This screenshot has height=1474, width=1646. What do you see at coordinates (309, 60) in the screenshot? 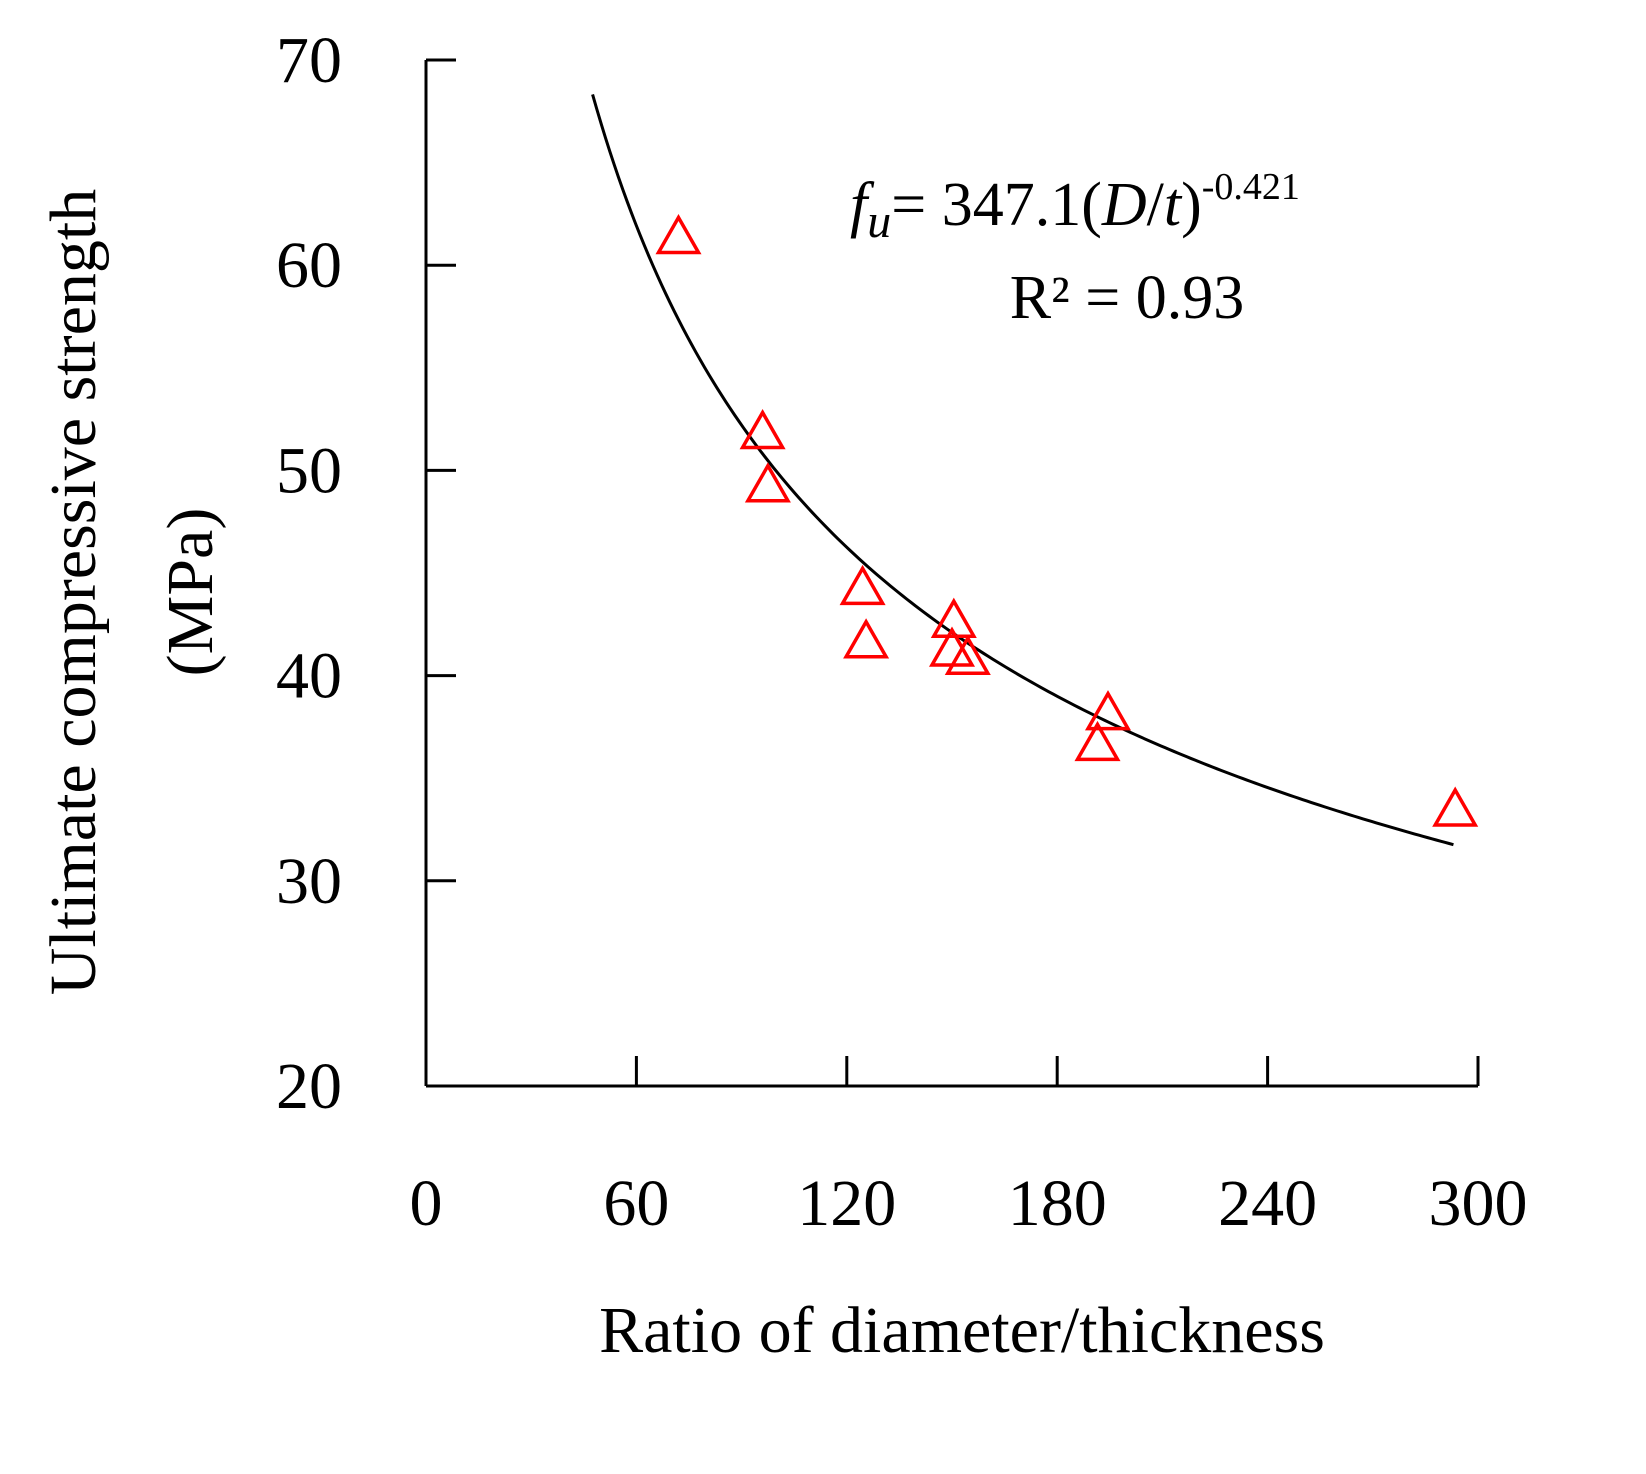
I see `y-tick-label: 70` at bounding box center [309, 60].